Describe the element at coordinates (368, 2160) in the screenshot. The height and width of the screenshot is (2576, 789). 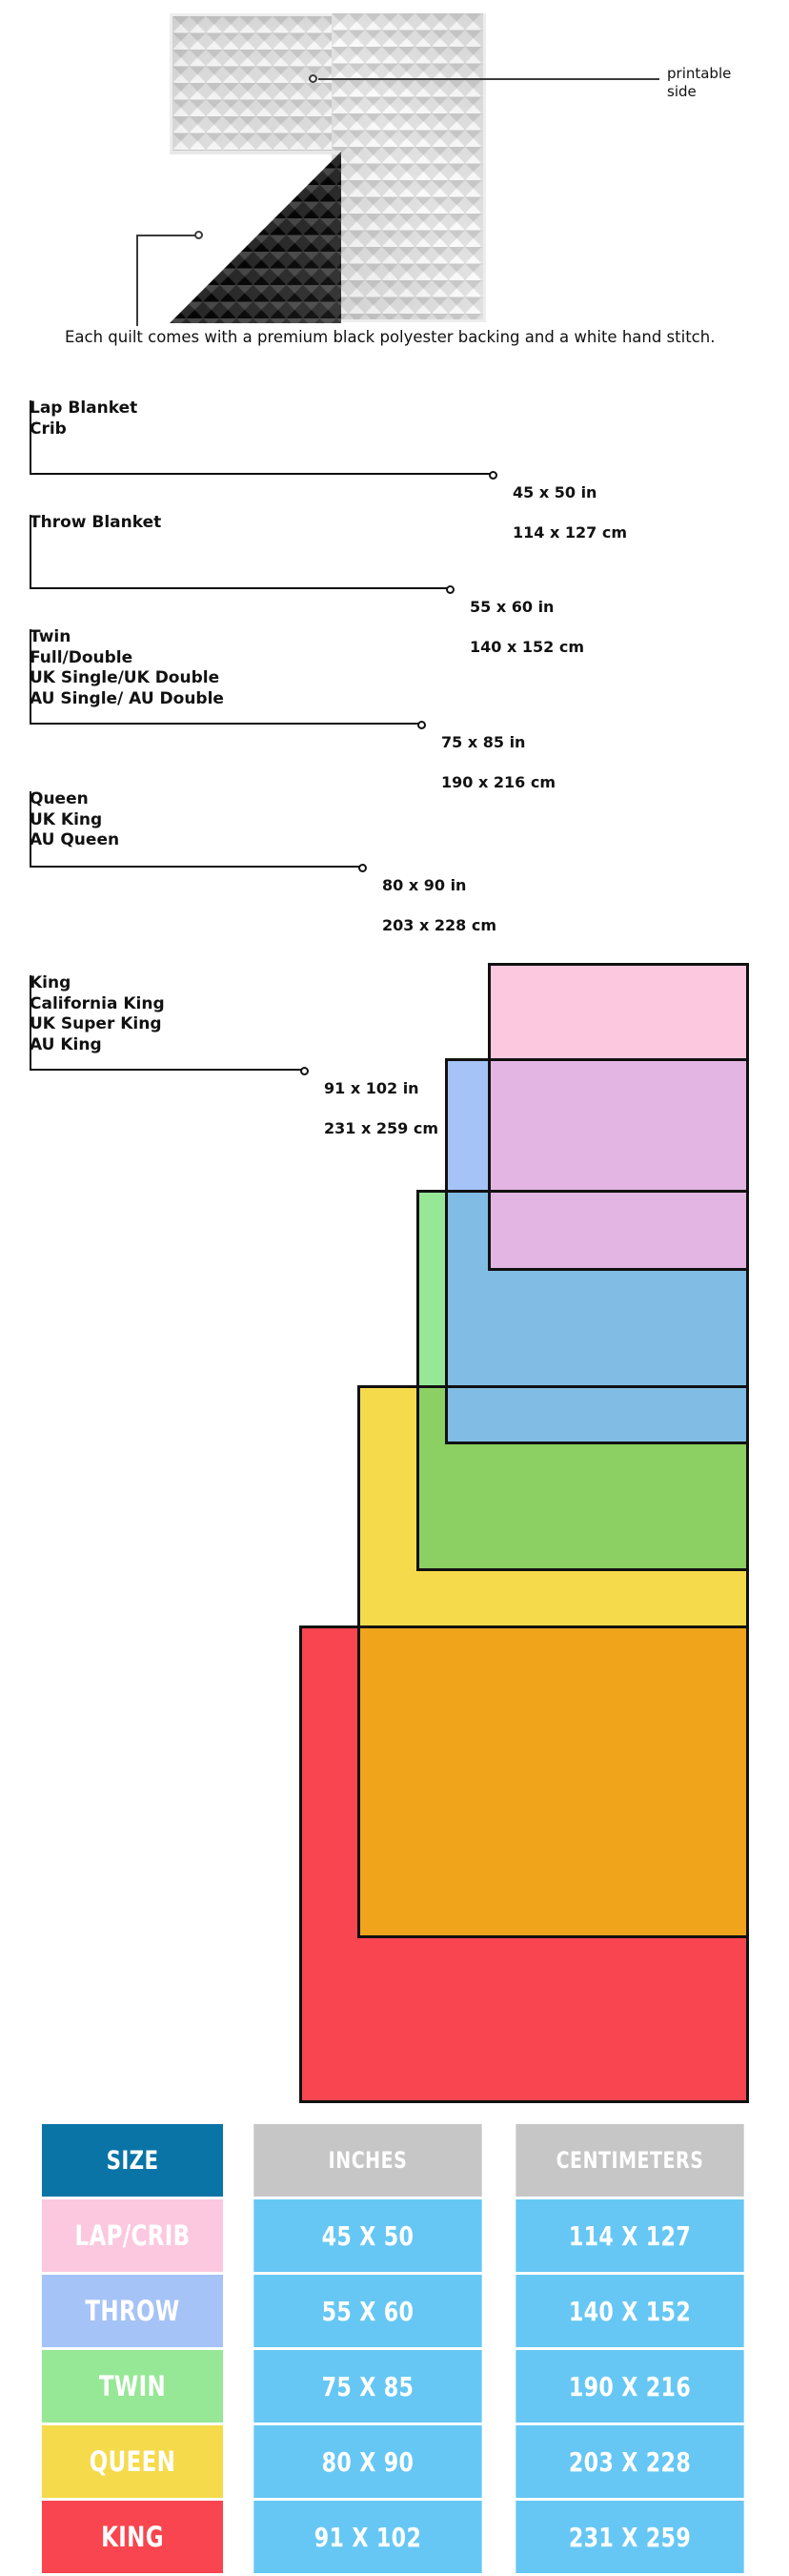
I see `table-header-inches: INCHES` at that location.